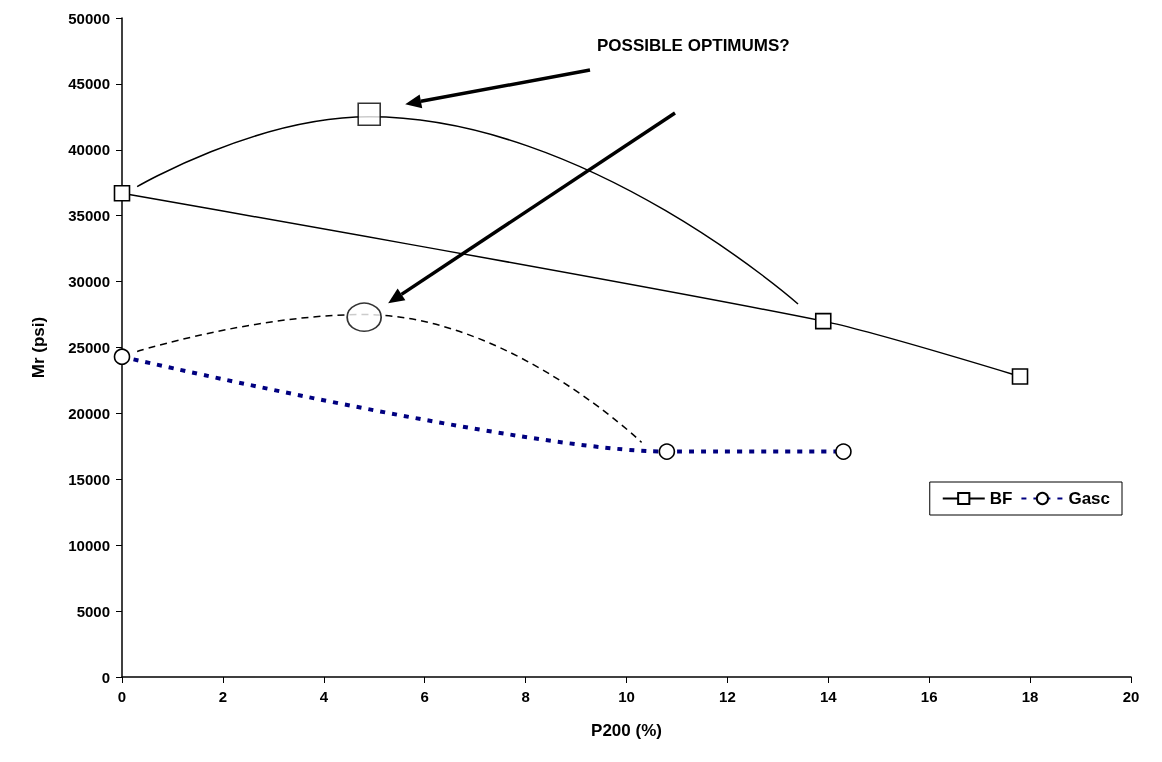 The width and height of the screenshot is (1162, 762). Describe the element at coordinates (89, 282) in the screenshot. I see `y-tick-label: 30000` at that location.